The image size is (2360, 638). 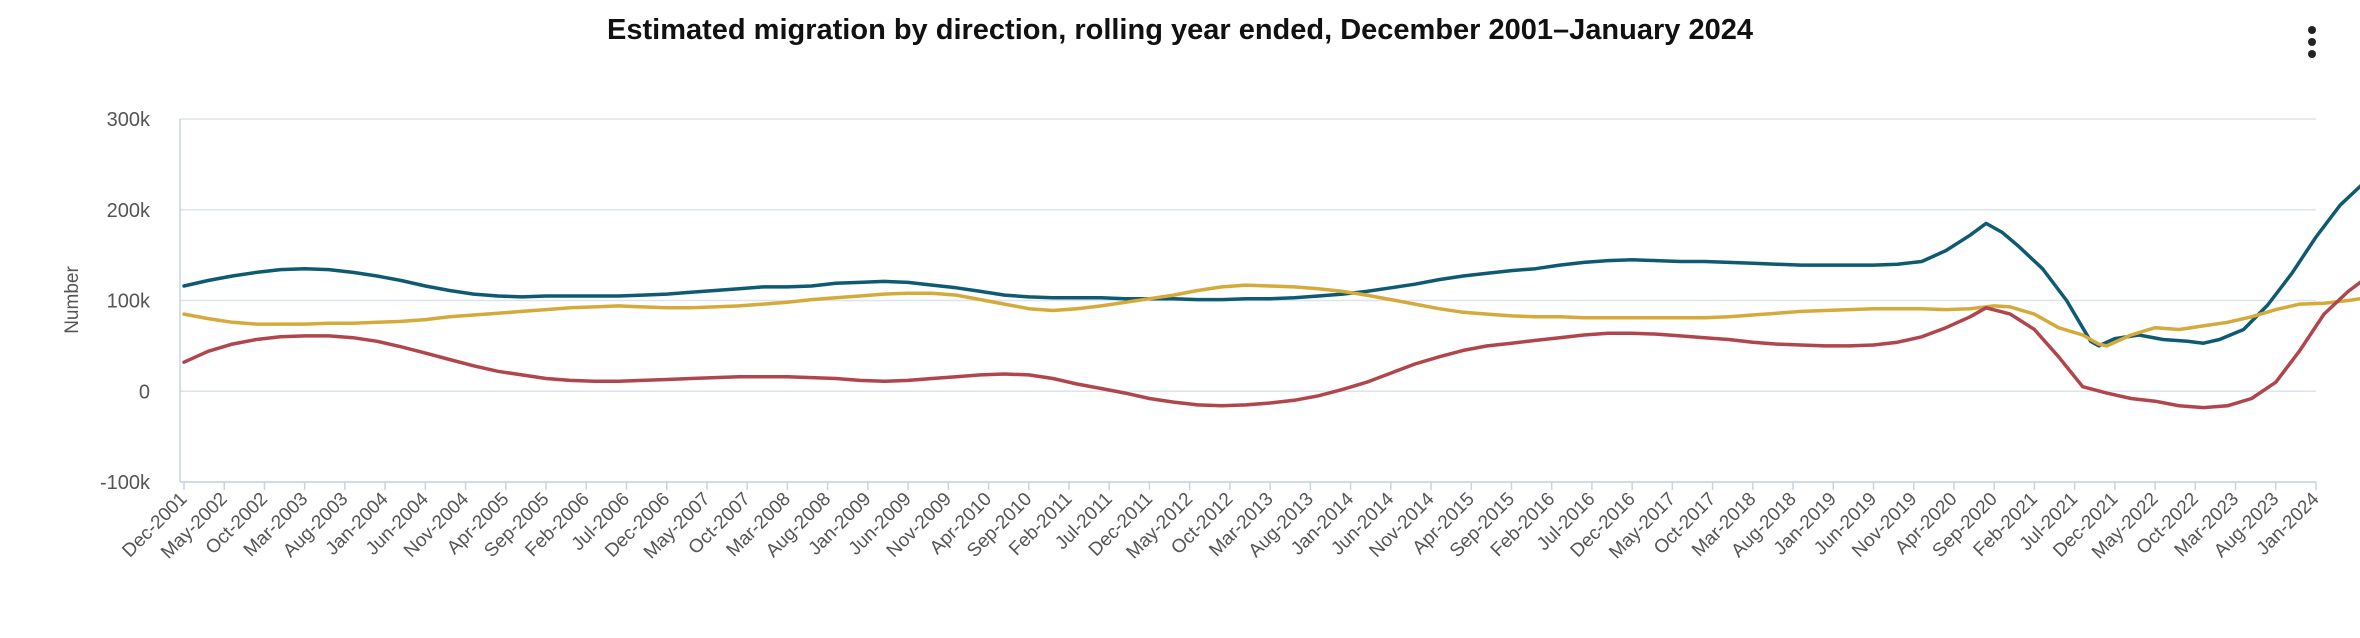 What do you see at coordinates (72, 300) in the screenshot?
I see `y-axis-title: Number` at bounding box center [72, 300].